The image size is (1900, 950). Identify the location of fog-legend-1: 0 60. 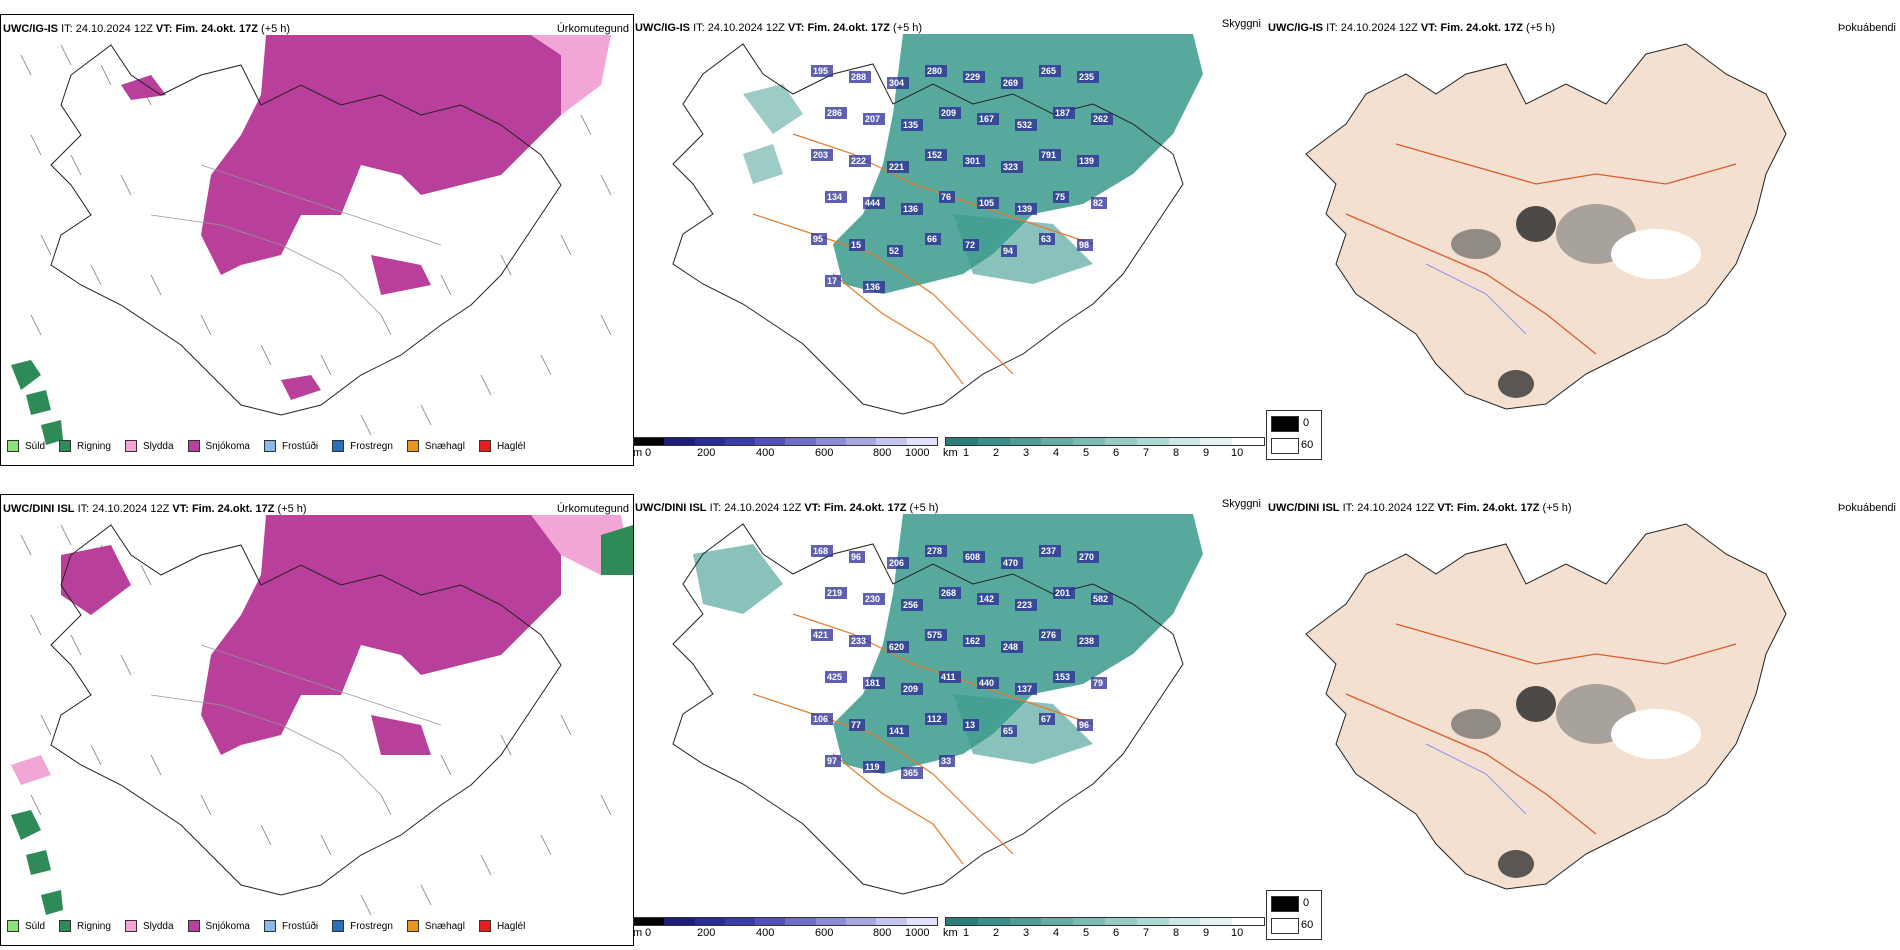
(1294, 435).